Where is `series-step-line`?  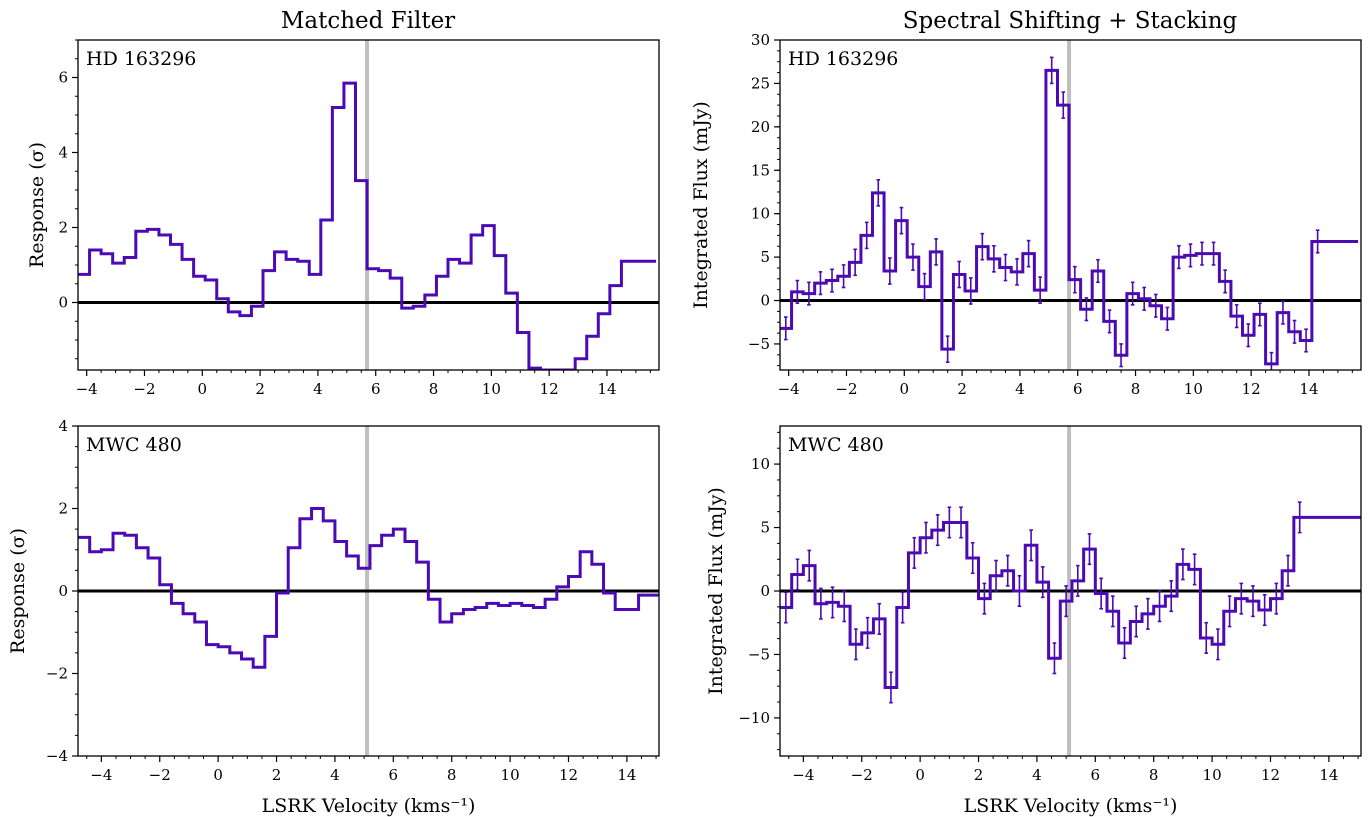 series-step-line is located at coordinates (368, 588).